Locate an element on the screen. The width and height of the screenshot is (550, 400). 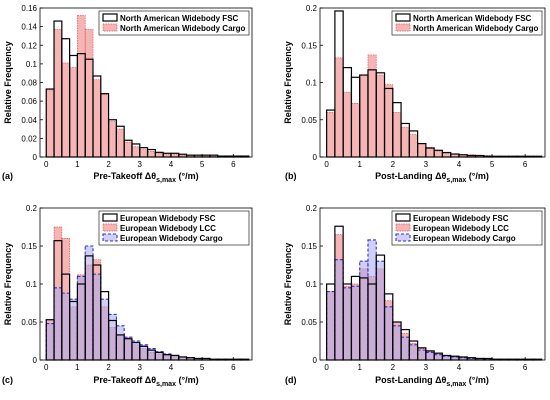
legend-label: North American Widebody FSC is located at coordinates (179, 18).